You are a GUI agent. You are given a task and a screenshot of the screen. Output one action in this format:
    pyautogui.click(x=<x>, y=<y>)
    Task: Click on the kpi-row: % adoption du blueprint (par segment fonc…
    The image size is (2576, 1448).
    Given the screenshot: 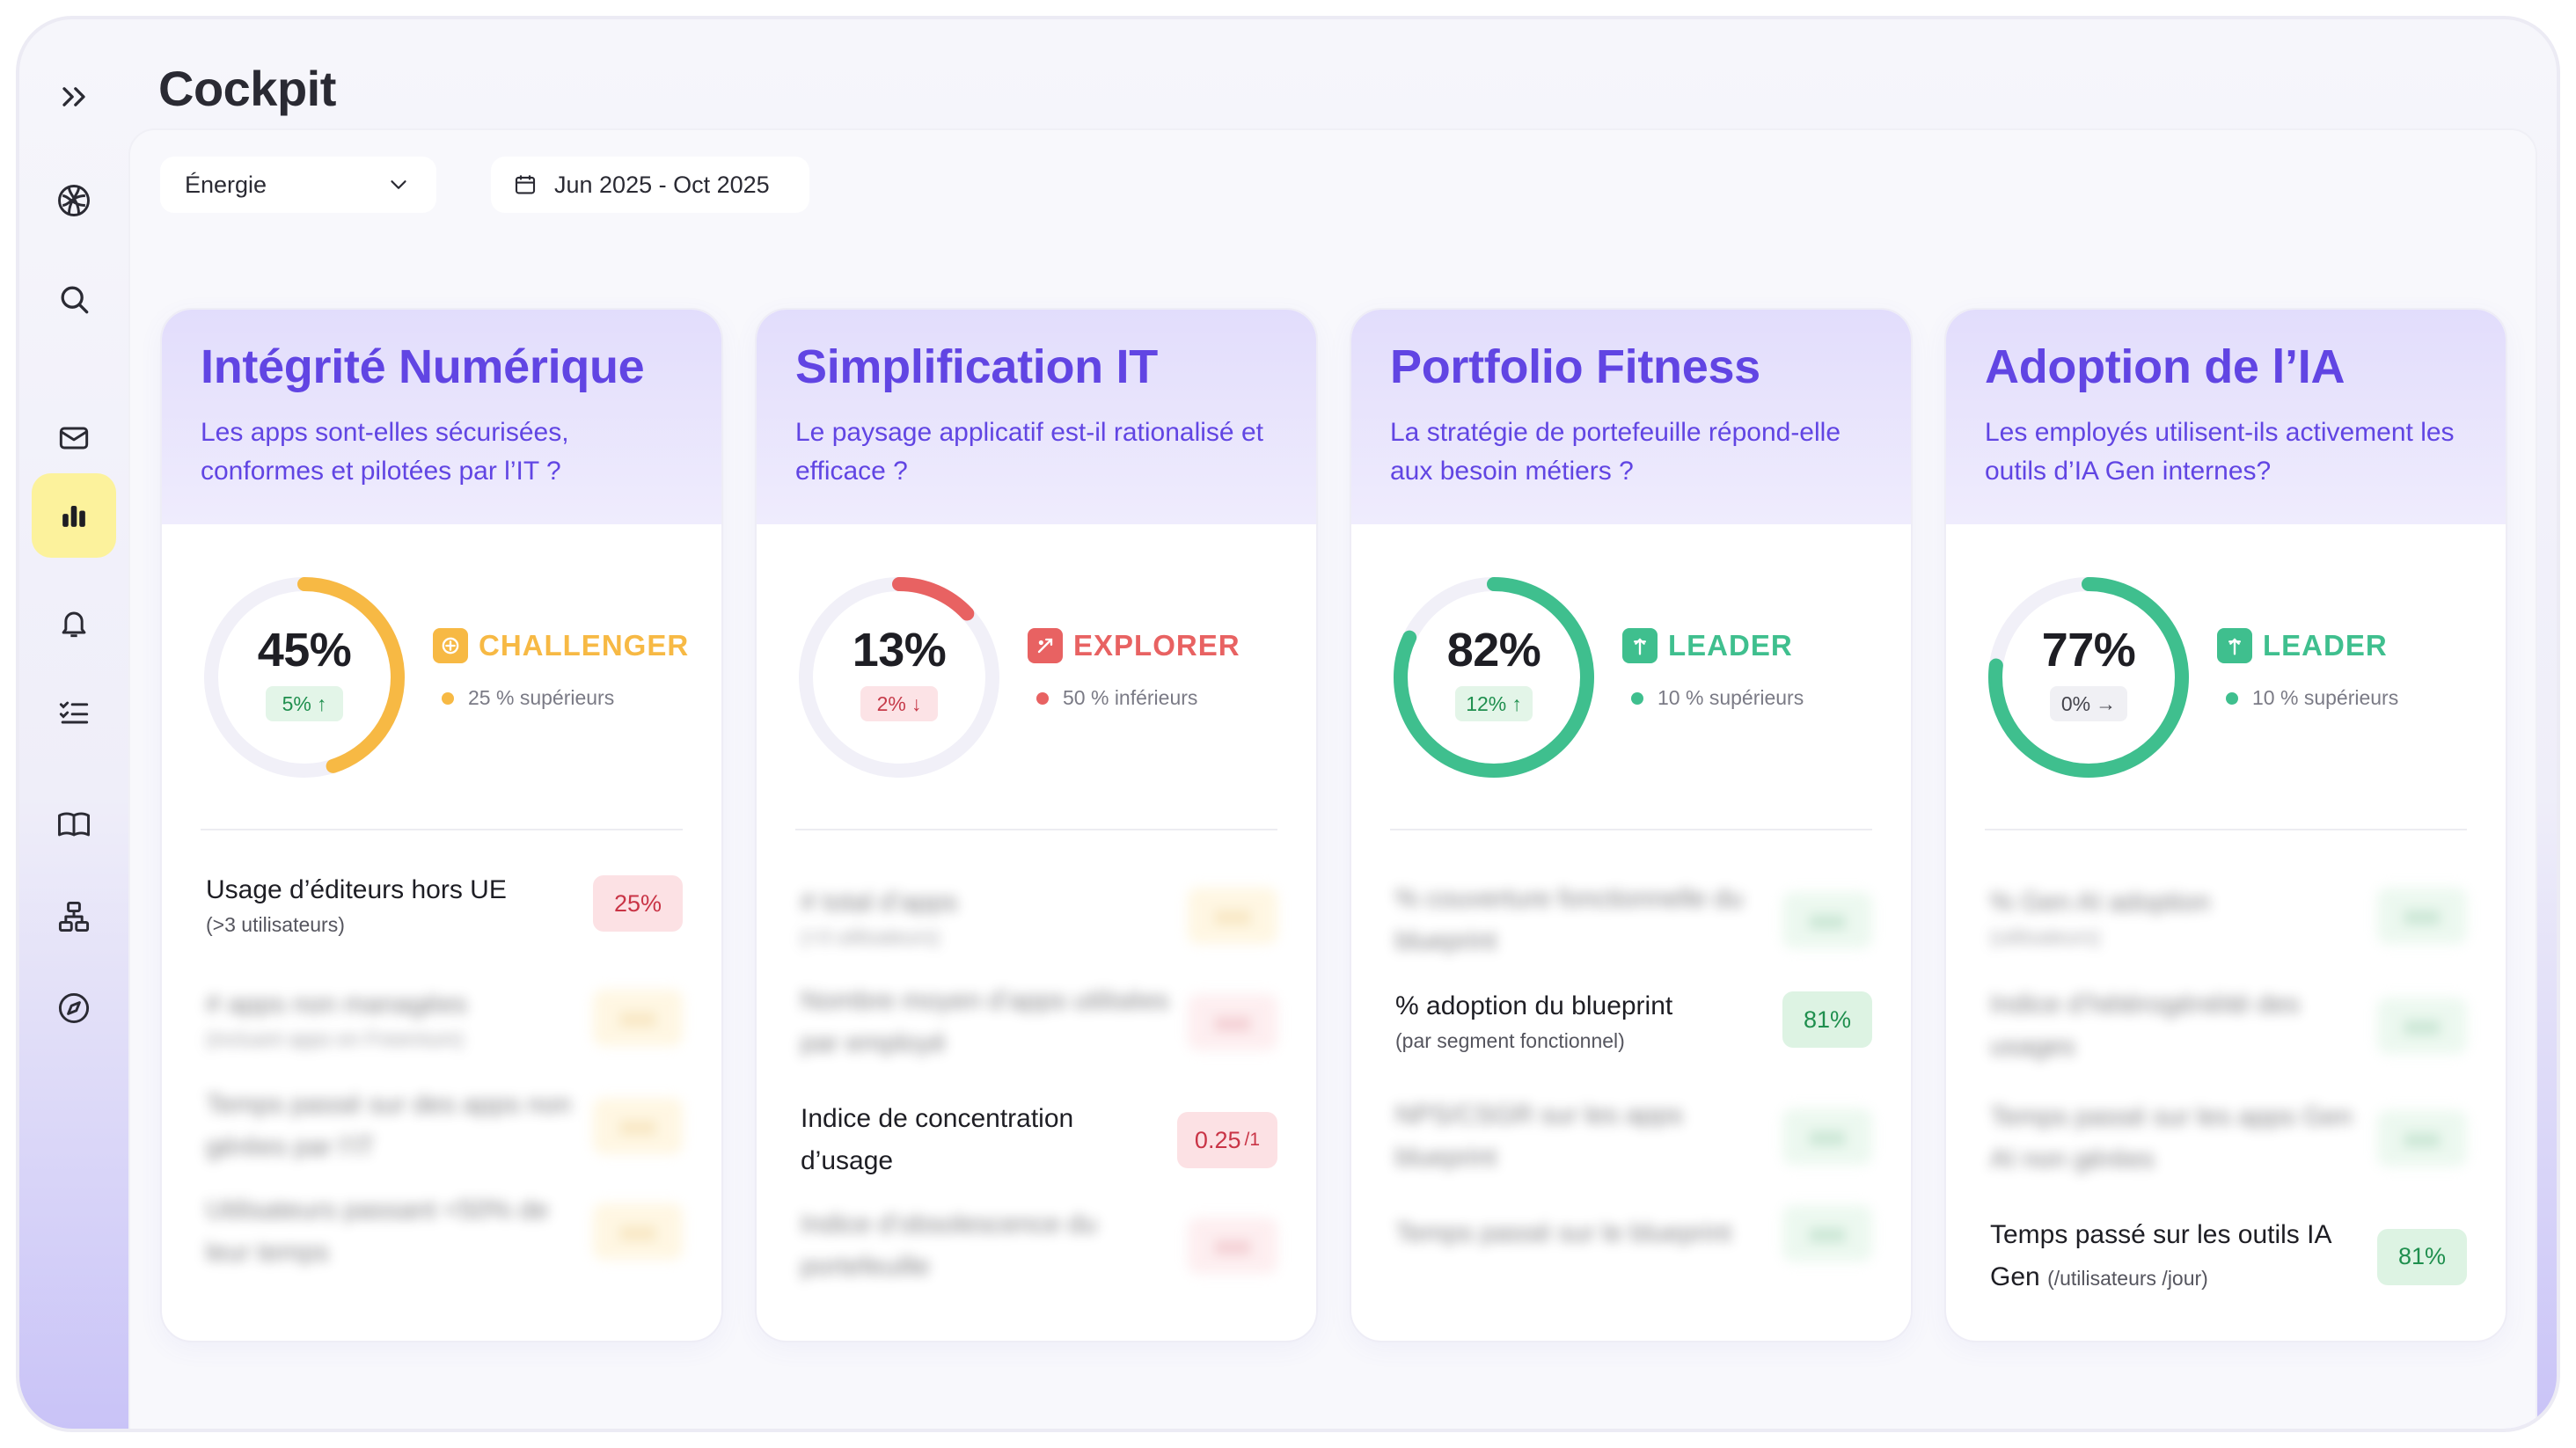 What is the action you would take?
    pyautogui.click(x=1633, y=1019)
    